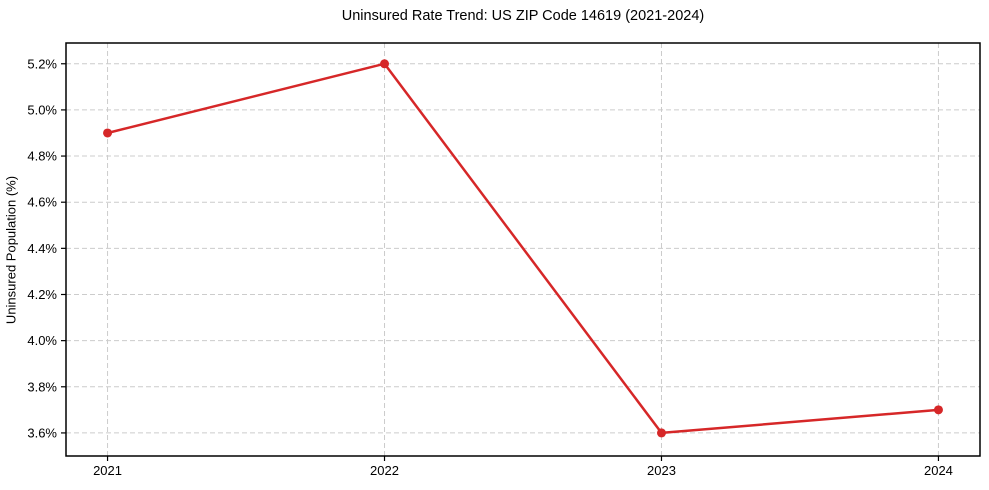 Image resolution: width=989 pixels, height=490 pixels. Describe the element at coordinates (661, 470) in the screenshot. I see `x-tick-label: 2023` at that location.